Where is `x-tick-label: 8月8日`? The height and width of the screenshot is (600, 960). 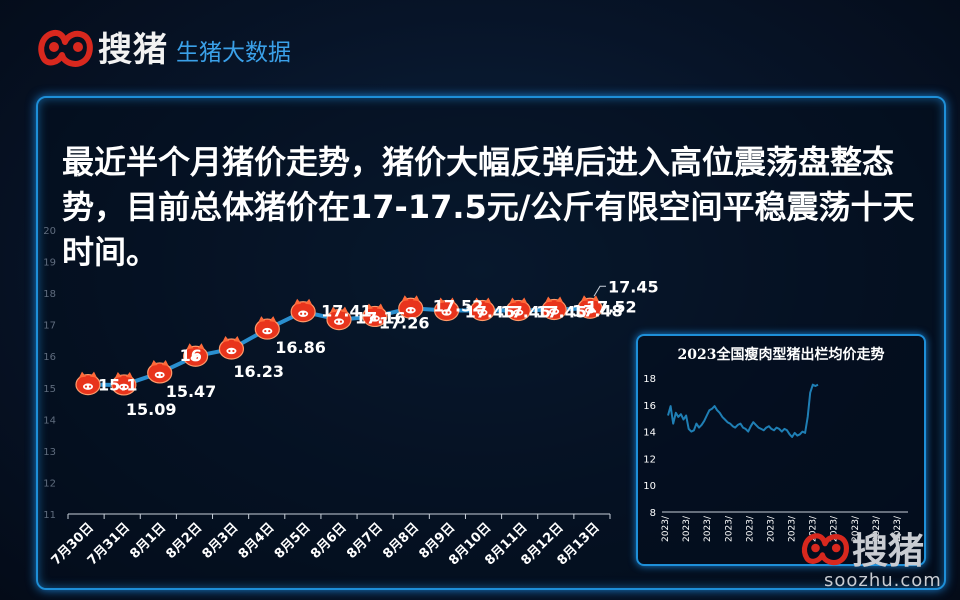 x-tick-label: 8月8日 is located at coordinates (401, 541).